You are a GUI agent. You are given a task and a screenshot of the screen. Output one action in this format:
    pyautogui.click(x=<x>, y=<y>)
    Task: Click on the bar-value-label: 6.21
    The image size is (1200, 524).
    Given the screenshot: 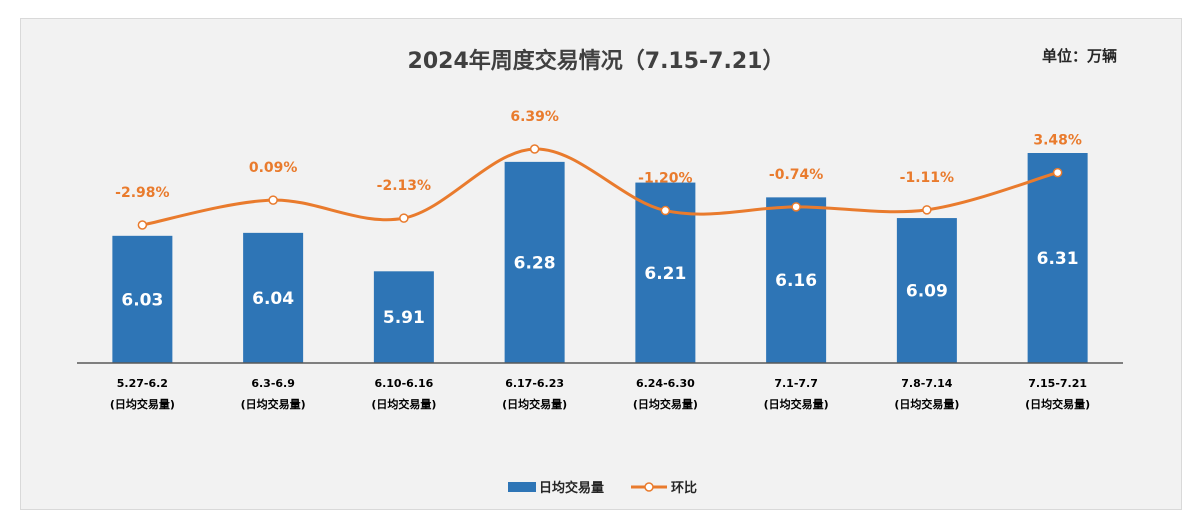 What is the action you would take?
    pyautogui.click(x=665, y=274)
    